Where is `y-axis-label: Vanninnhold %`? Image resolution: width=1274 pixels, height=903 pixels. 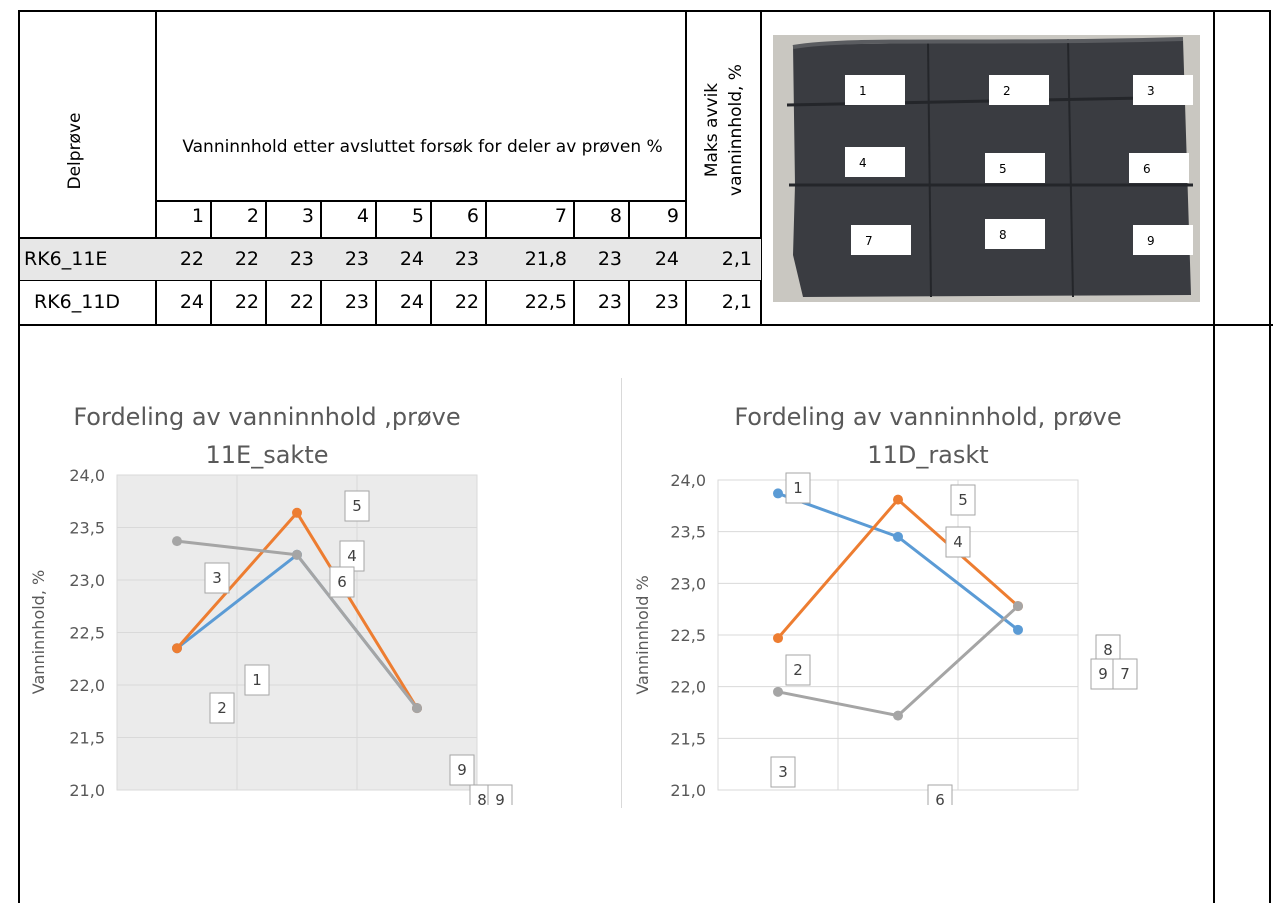
y-axis-label: Vanninnhold % is located at coordinates (642, 634).